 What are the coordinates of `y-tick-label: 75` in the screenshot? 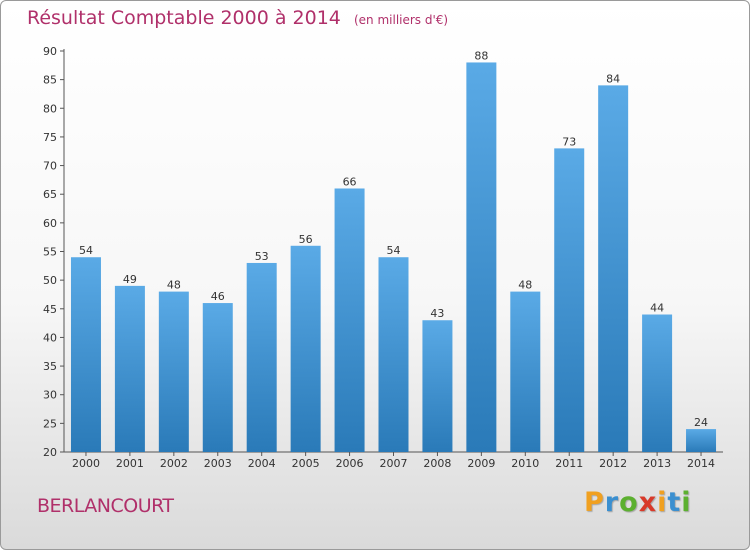 It's located at (50, 137).